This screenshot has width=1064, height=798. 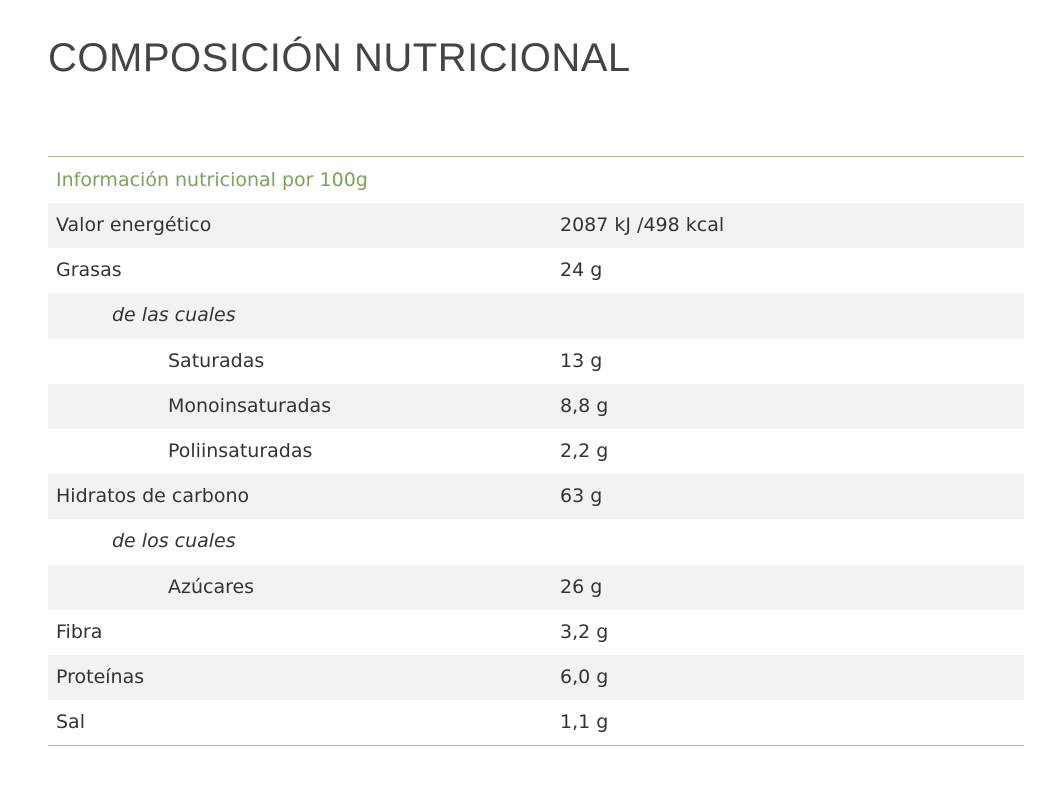 What do you see at coordinates (70, 722) in the screenshot?
I see `nutrient-name: Sal` at bounding box center [70, 722].